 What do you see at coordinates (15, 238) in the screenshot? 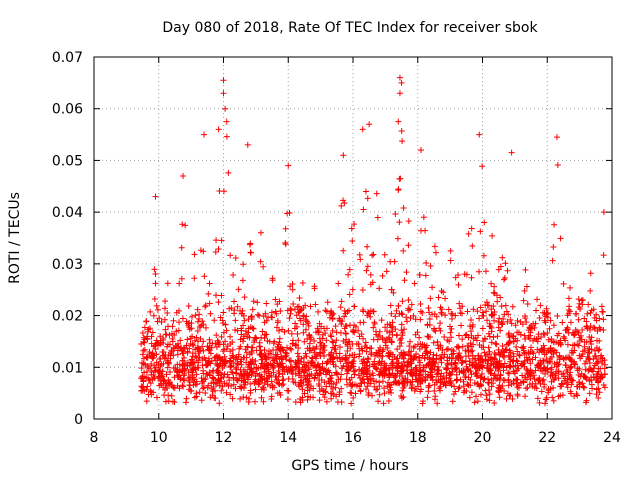
I see `y-axis-label: ROTI / TECUs` at bounding box center [15, 238].